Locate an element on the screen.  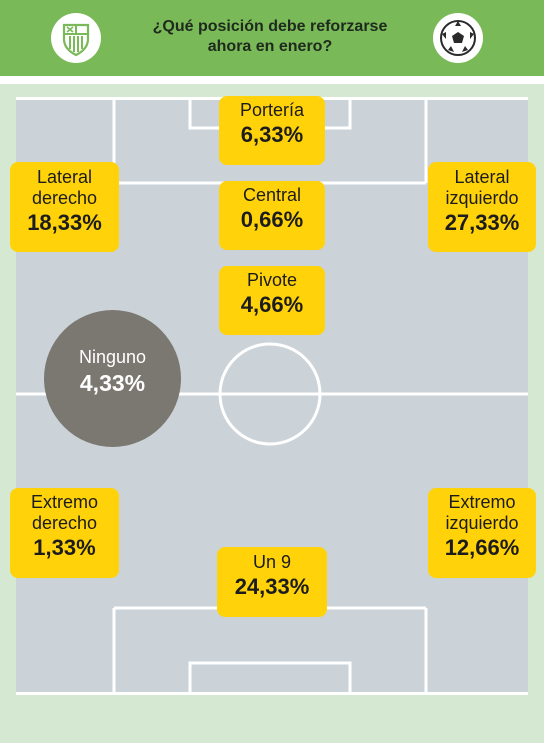
position-value: 1,33% is located at coordinates (64, 547).